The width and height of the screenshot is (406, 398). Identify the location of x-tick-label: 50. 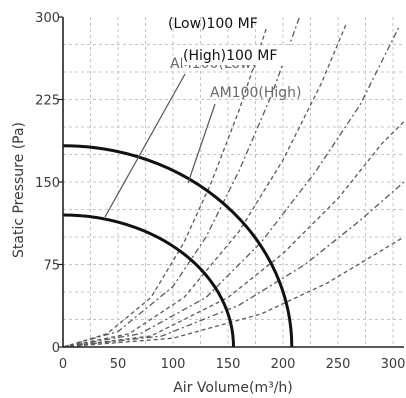
(118, 364).